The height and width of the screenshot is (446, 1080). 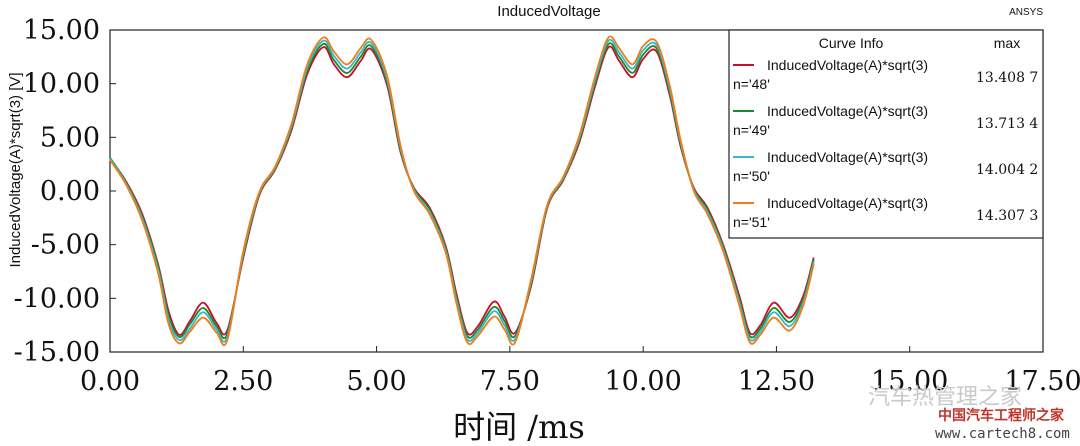 I want to click on x-tick-label: 0.00, so click(x=110, y=381).